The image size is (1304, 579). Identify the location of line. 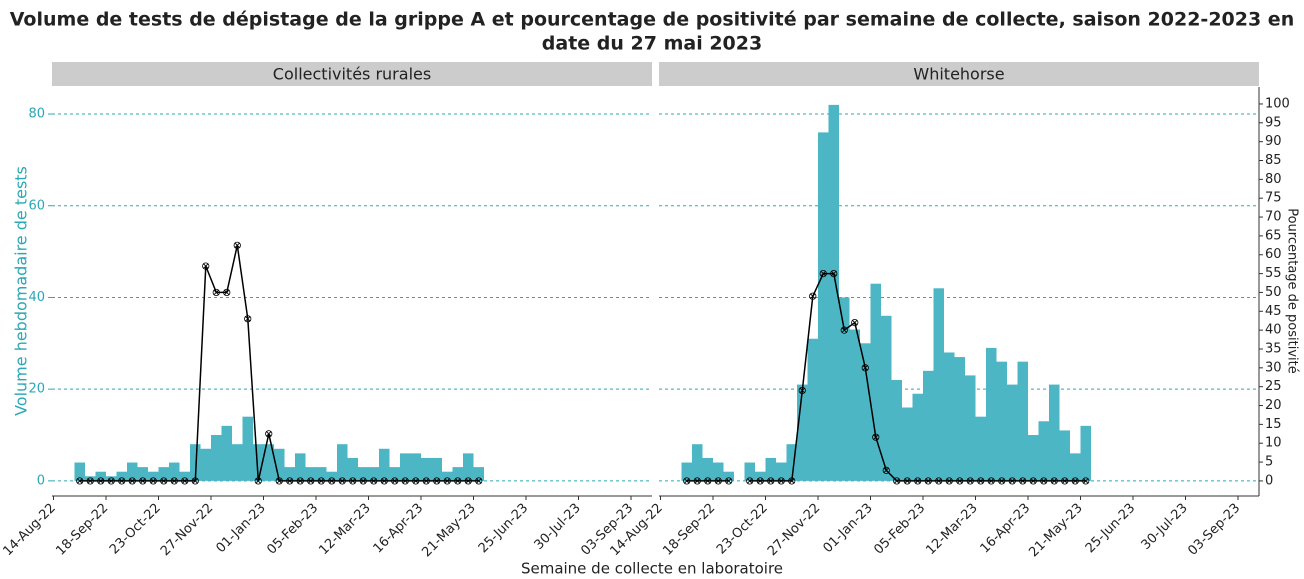
(279, 363).